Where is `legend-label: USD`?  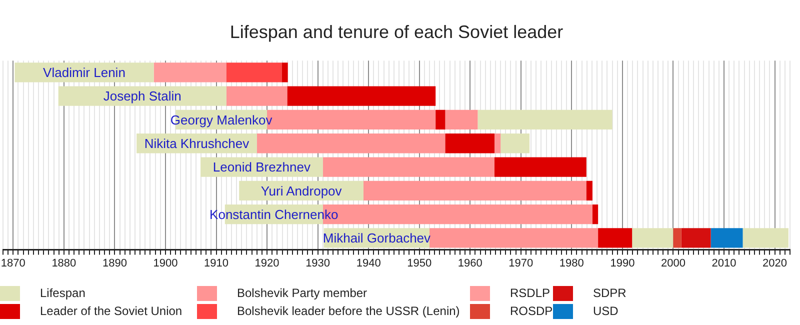 legend-label: USD is located at coordinates (605, 311).